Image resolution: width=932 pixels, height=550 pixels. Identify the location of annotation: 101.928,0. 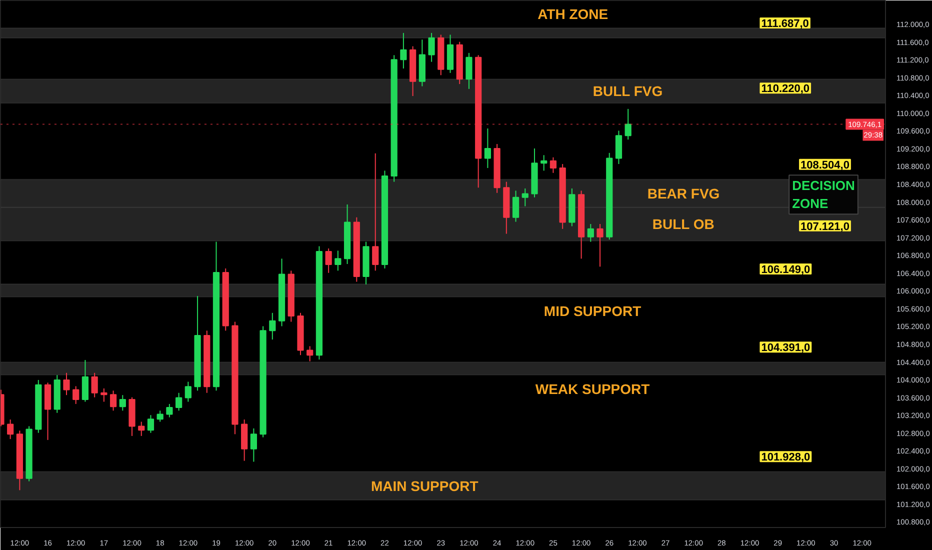
(785, 458).